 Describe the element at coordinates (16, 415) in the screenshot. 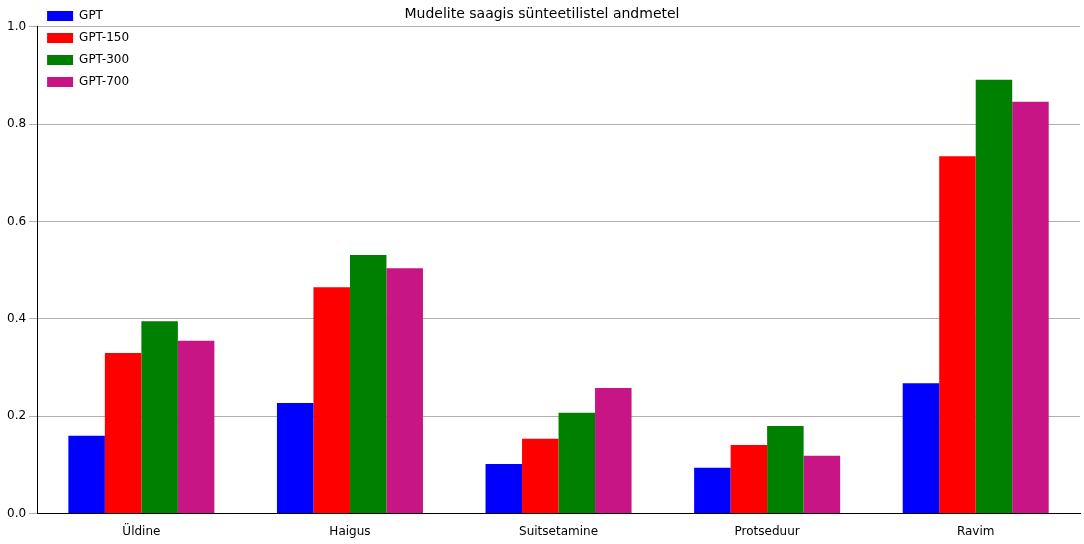

I see `y-tick-label: 0.2` at that location.